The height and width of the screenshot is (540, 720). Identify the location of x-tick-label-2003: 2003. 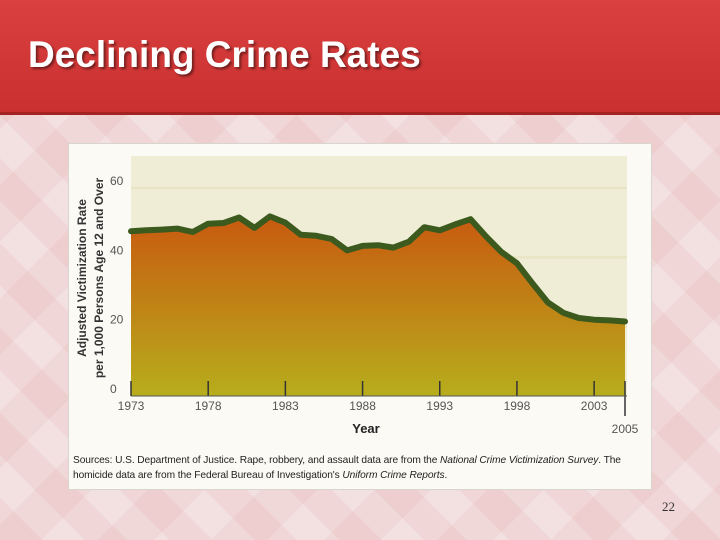
(594, 406).